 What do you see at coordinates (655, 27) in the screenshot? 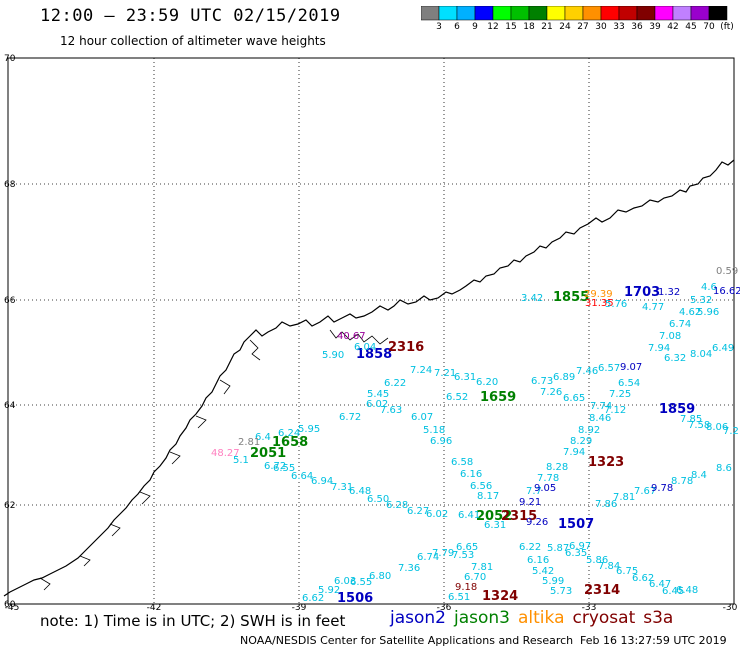
I see `color-scale-label: 39` at bounding box center [655, 27].